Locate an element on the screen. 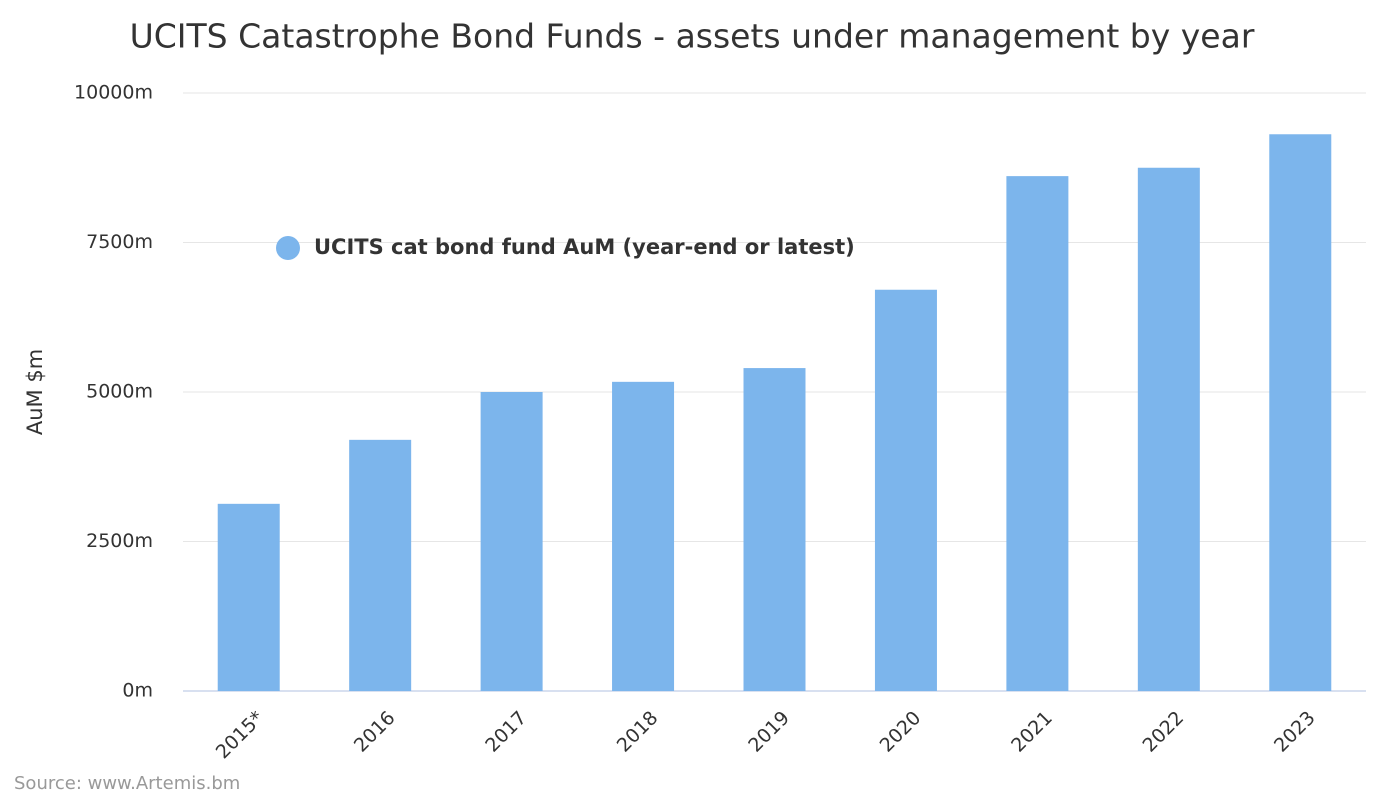 The height and width of the screenshot is (802, 1384). x-tick-label: 2023 is located at coordinates (1295, 732).